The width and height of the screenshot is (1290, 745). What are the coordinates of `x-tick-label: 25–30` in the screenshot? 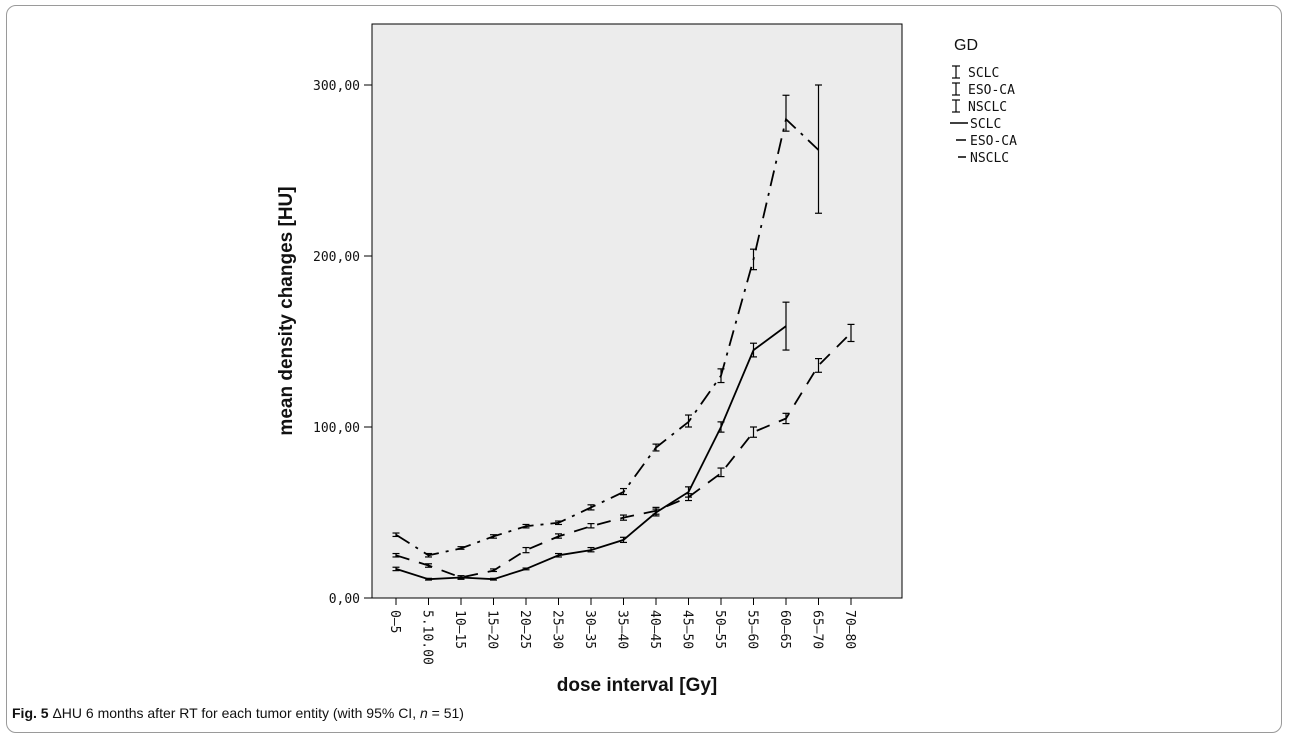 It's located at (557, 629).